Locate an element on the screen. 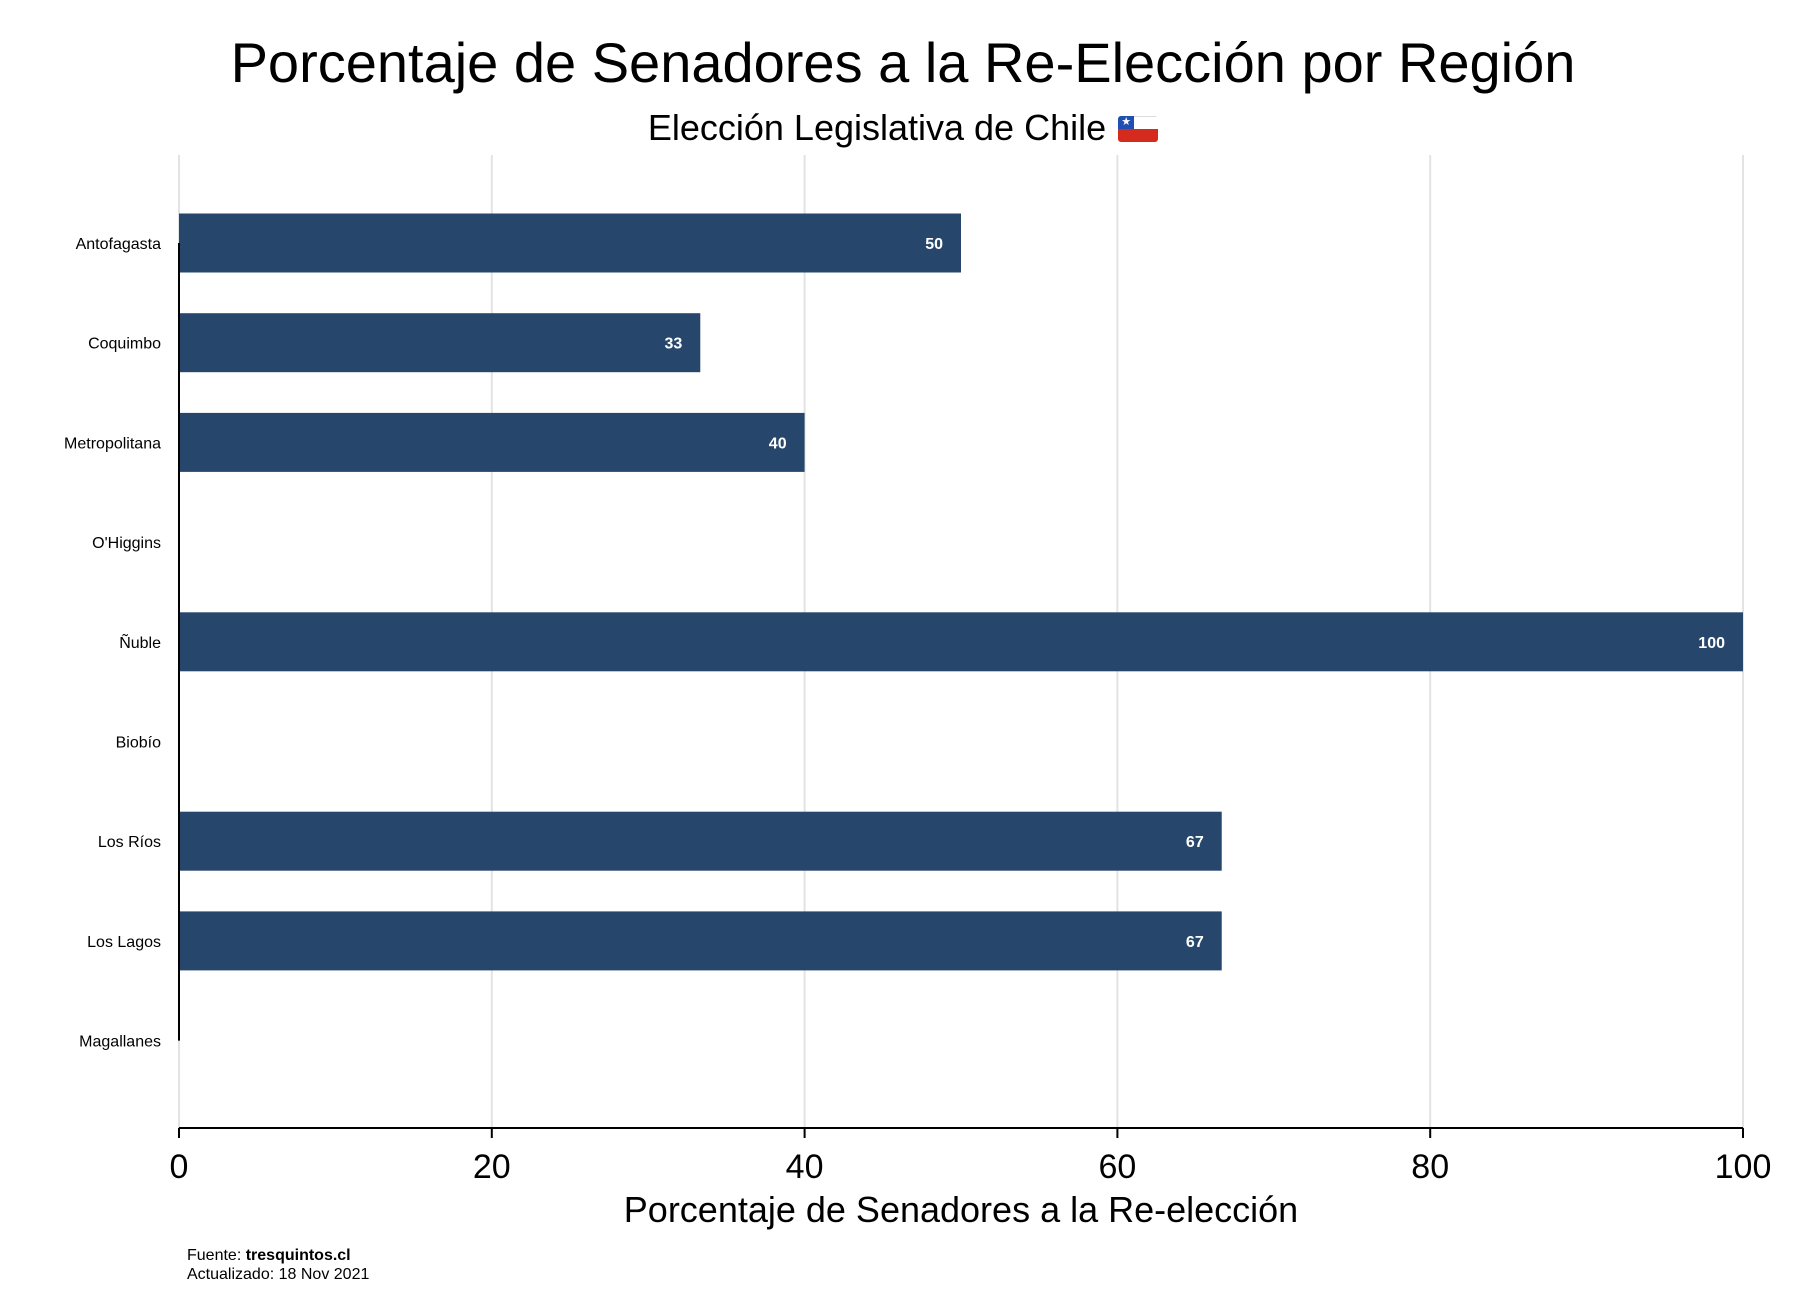 The image size is (1806, 1314). source-line: Fuente: tresquintos.cl is located at coordinates (278, 1255).